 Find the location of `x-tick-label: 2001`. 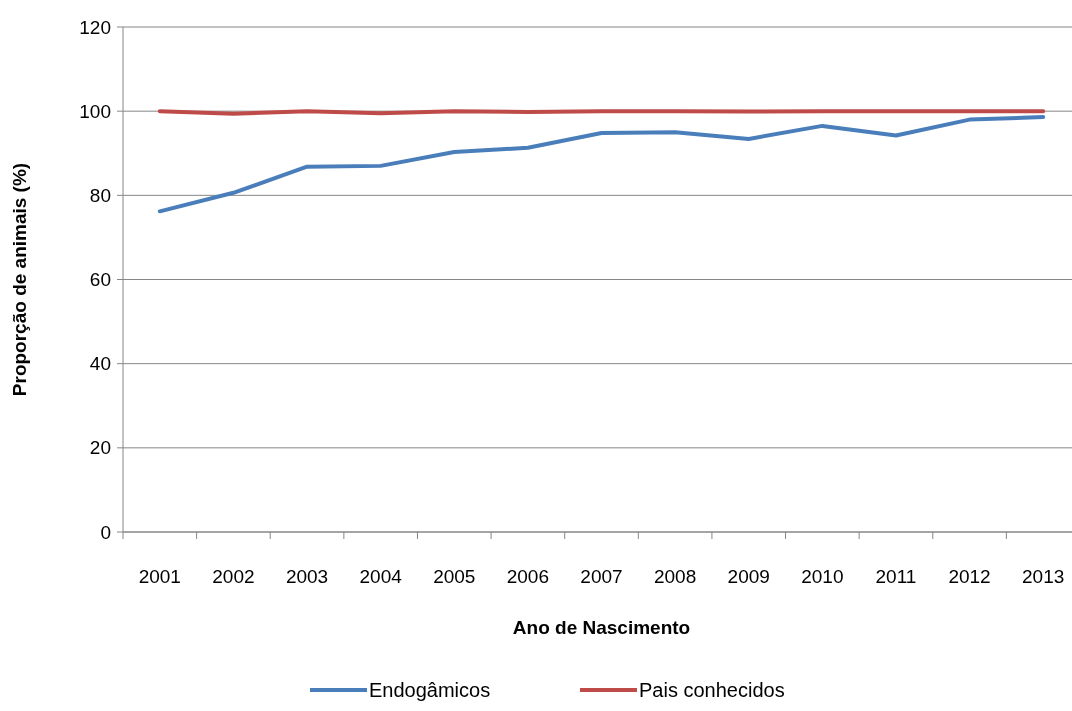

x-tick-label: 2001 is located at coordinates (159, 576).